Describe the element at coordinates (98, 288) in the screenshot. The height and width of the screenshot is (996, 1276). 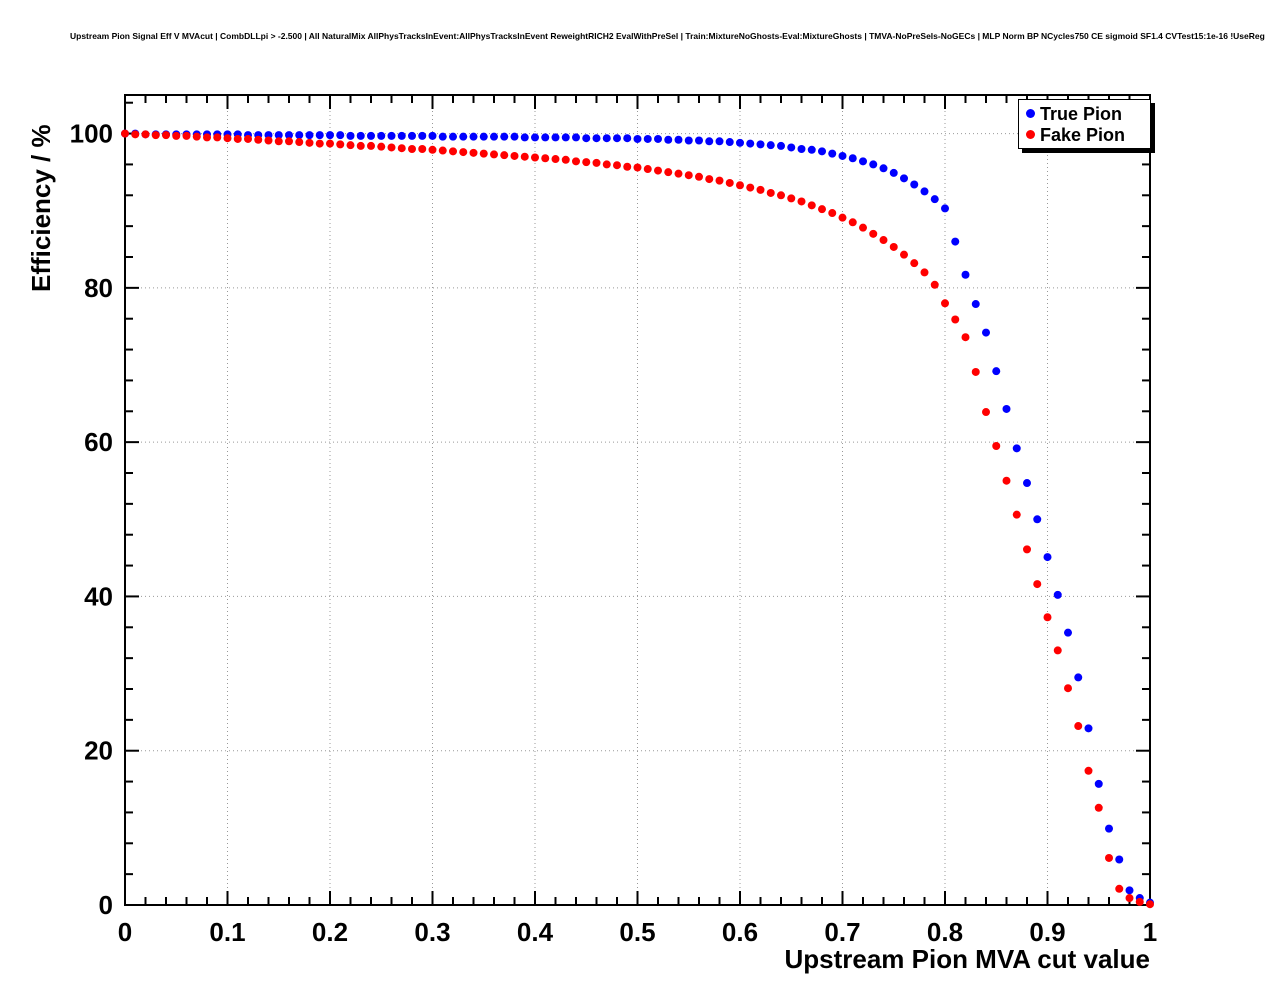
I see `y-tick-label: 80` at that location.